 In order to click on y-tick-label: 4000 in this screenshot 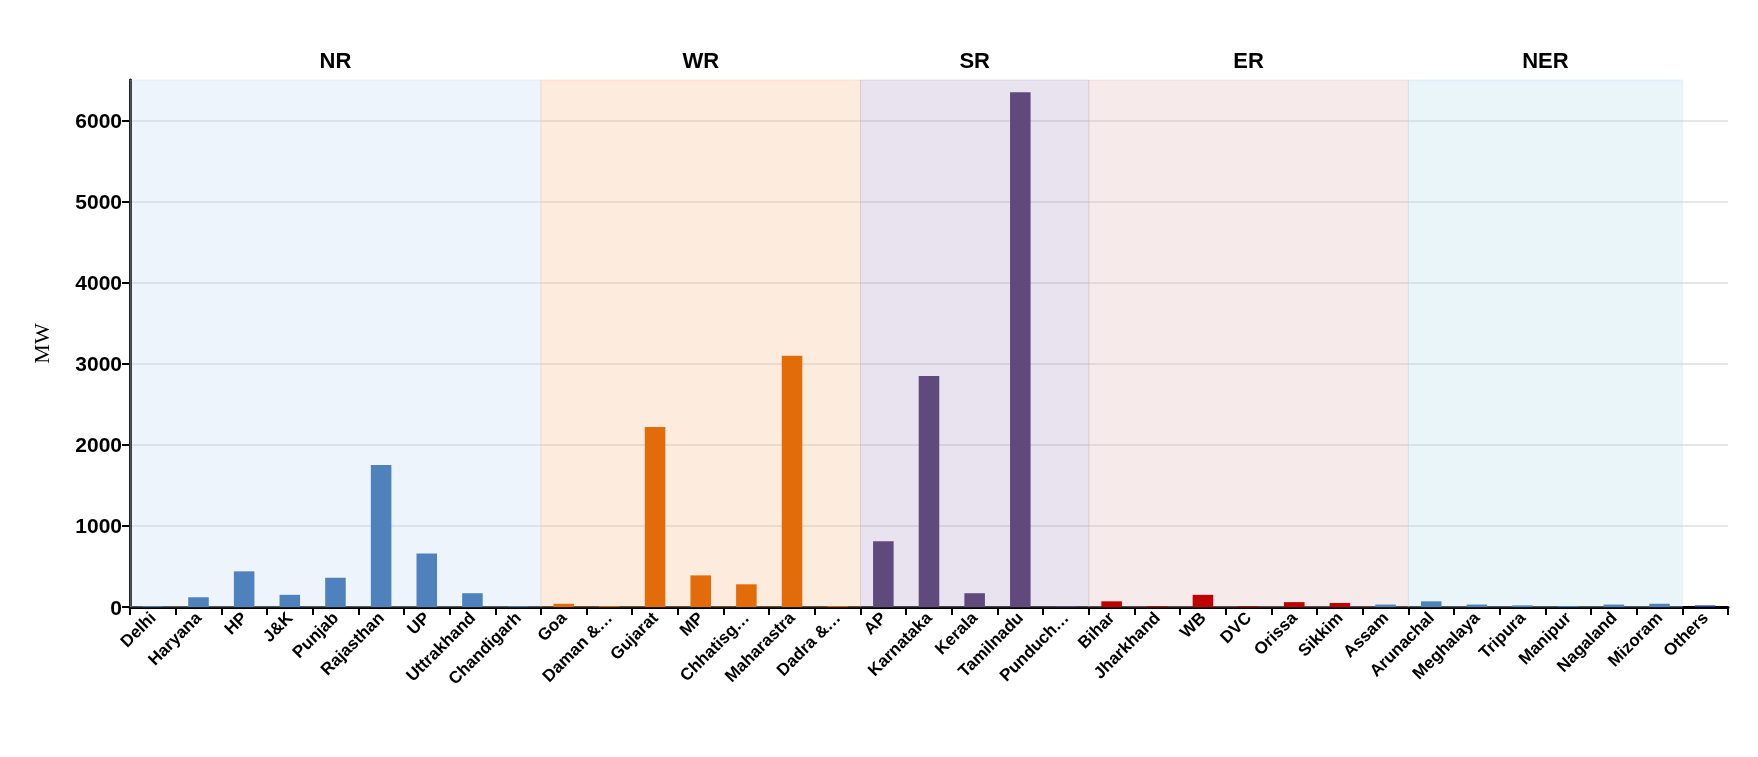, I will do `click(98, 283)`.